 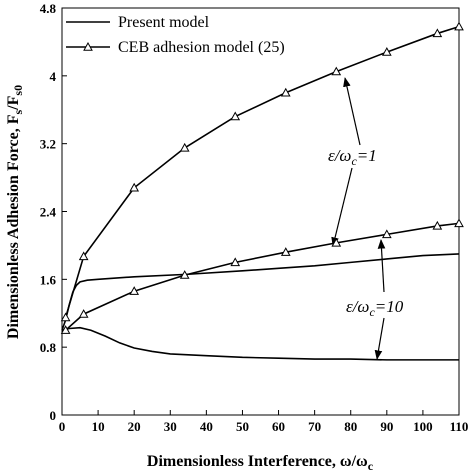 What do you see at coordinates (48, 212) in the screenshot?
I see `y-tick-label: 2.4` at bounding box center [48, 212].